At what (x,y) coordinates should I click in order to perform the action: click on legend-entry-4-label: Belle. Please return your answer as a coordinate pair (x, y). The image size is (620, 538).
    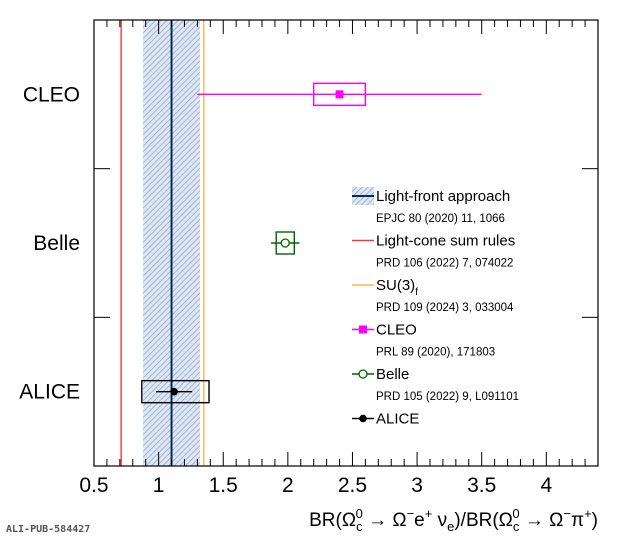
    Looking at the image, I should click on (392, 374).